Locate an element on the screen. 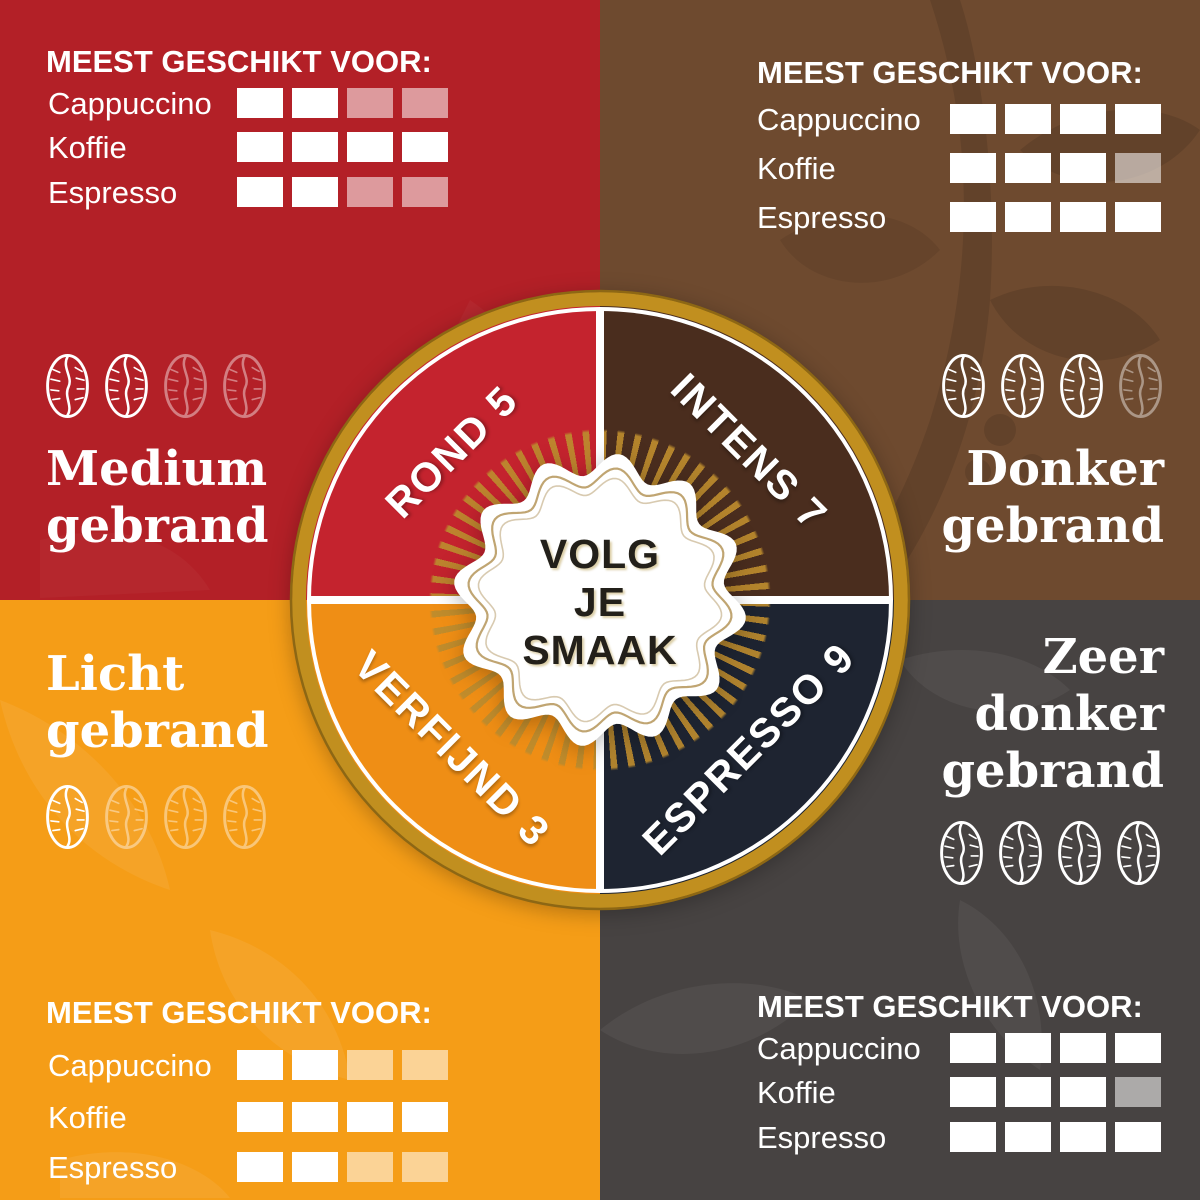  roast-label-zeer-donker: Zeer donker gebrand is located at coordinates (1052, 714).